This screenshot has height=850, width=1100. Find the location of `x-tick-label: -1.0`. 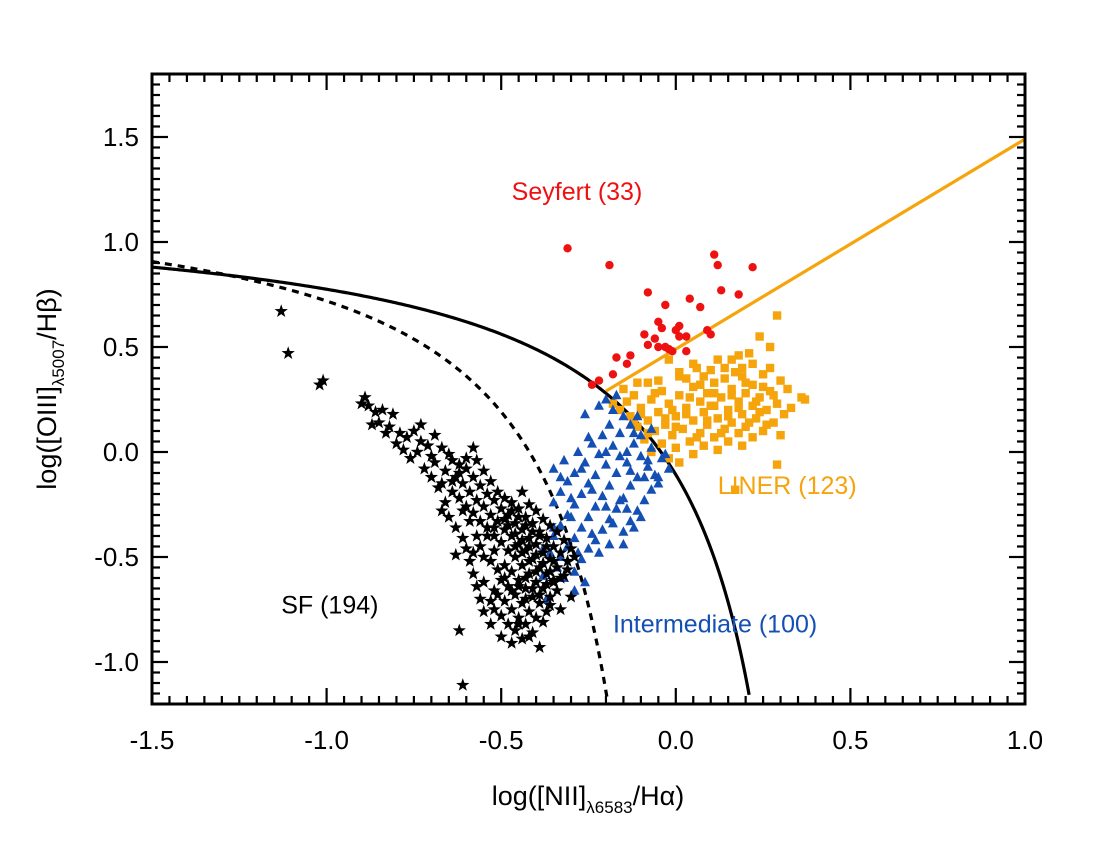

x-tick-label: -1.0 is located at coordinates (326, 740).